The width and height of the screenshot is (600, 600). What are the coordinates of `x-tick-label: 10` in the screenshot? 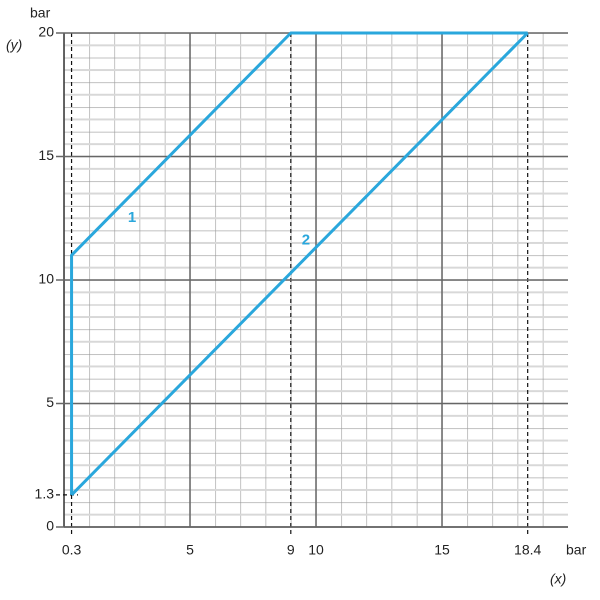 It's located at (316, 550).